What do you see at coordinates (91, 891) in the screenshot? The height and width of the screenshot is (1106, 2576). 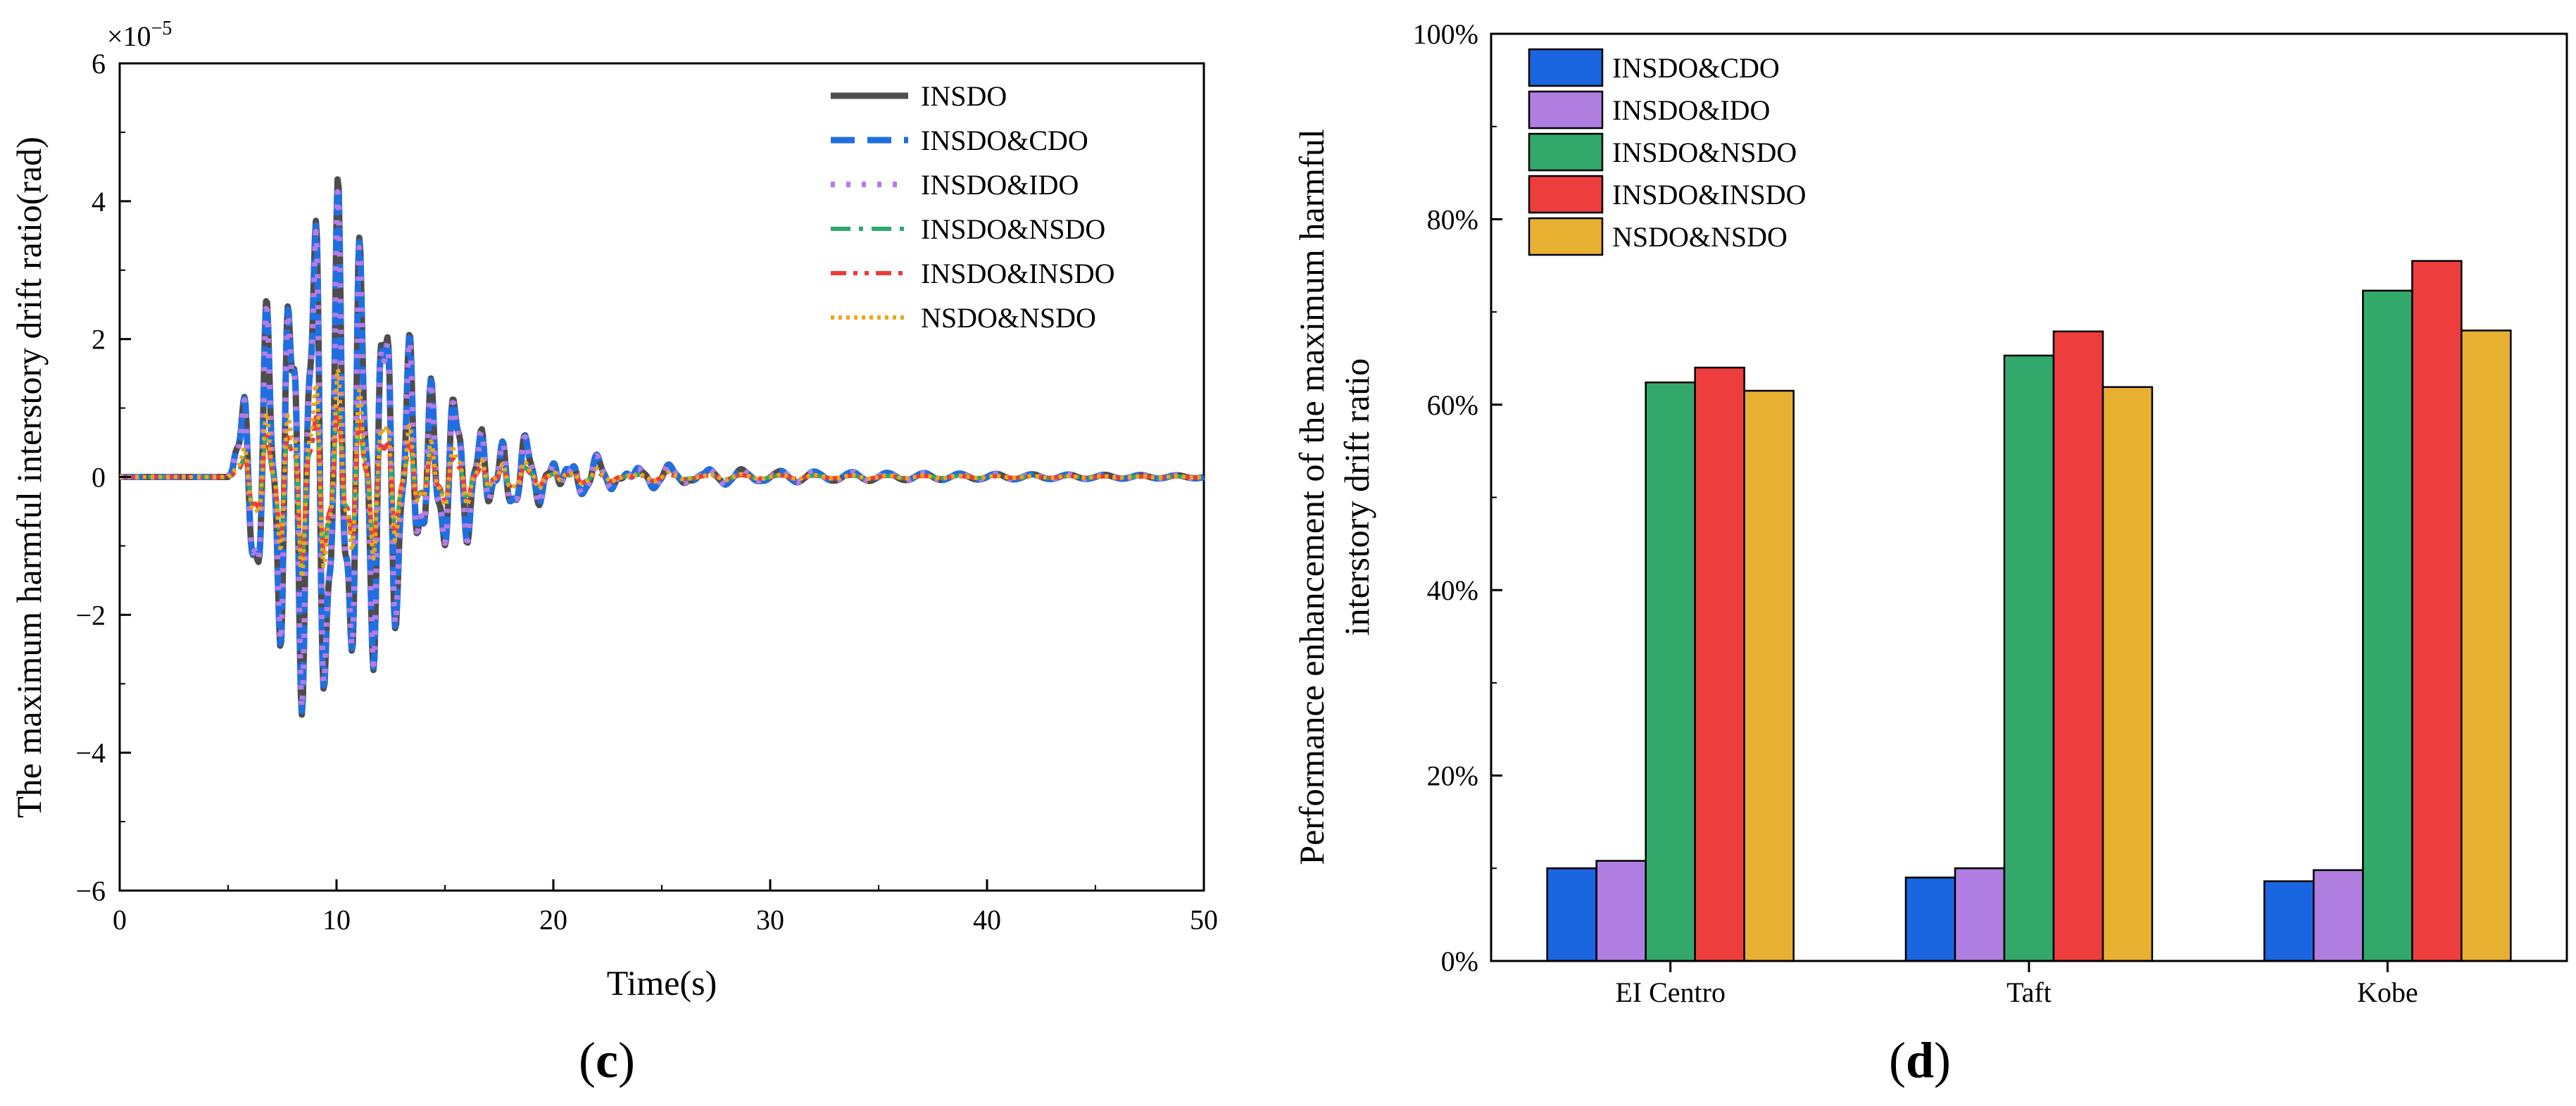 I see `y-tick-label-c: −6` at bounding box center [91, 891].